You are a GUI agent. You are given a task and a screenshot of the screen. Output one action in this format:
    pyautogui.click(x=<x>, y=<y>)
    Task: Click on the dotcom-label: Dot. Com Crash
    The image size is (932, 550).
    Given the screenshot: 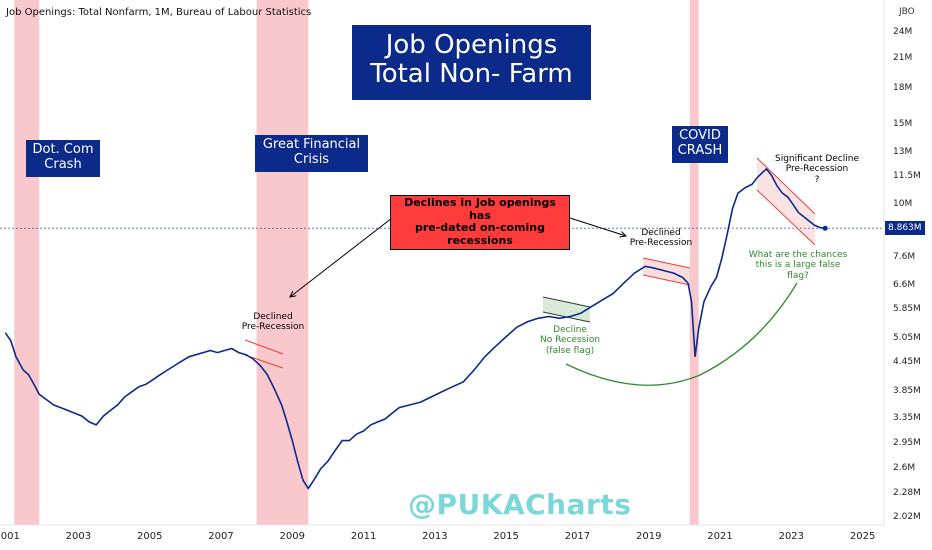 What is the action you would take?
    pyautogui.click(x=63, y=158)
    